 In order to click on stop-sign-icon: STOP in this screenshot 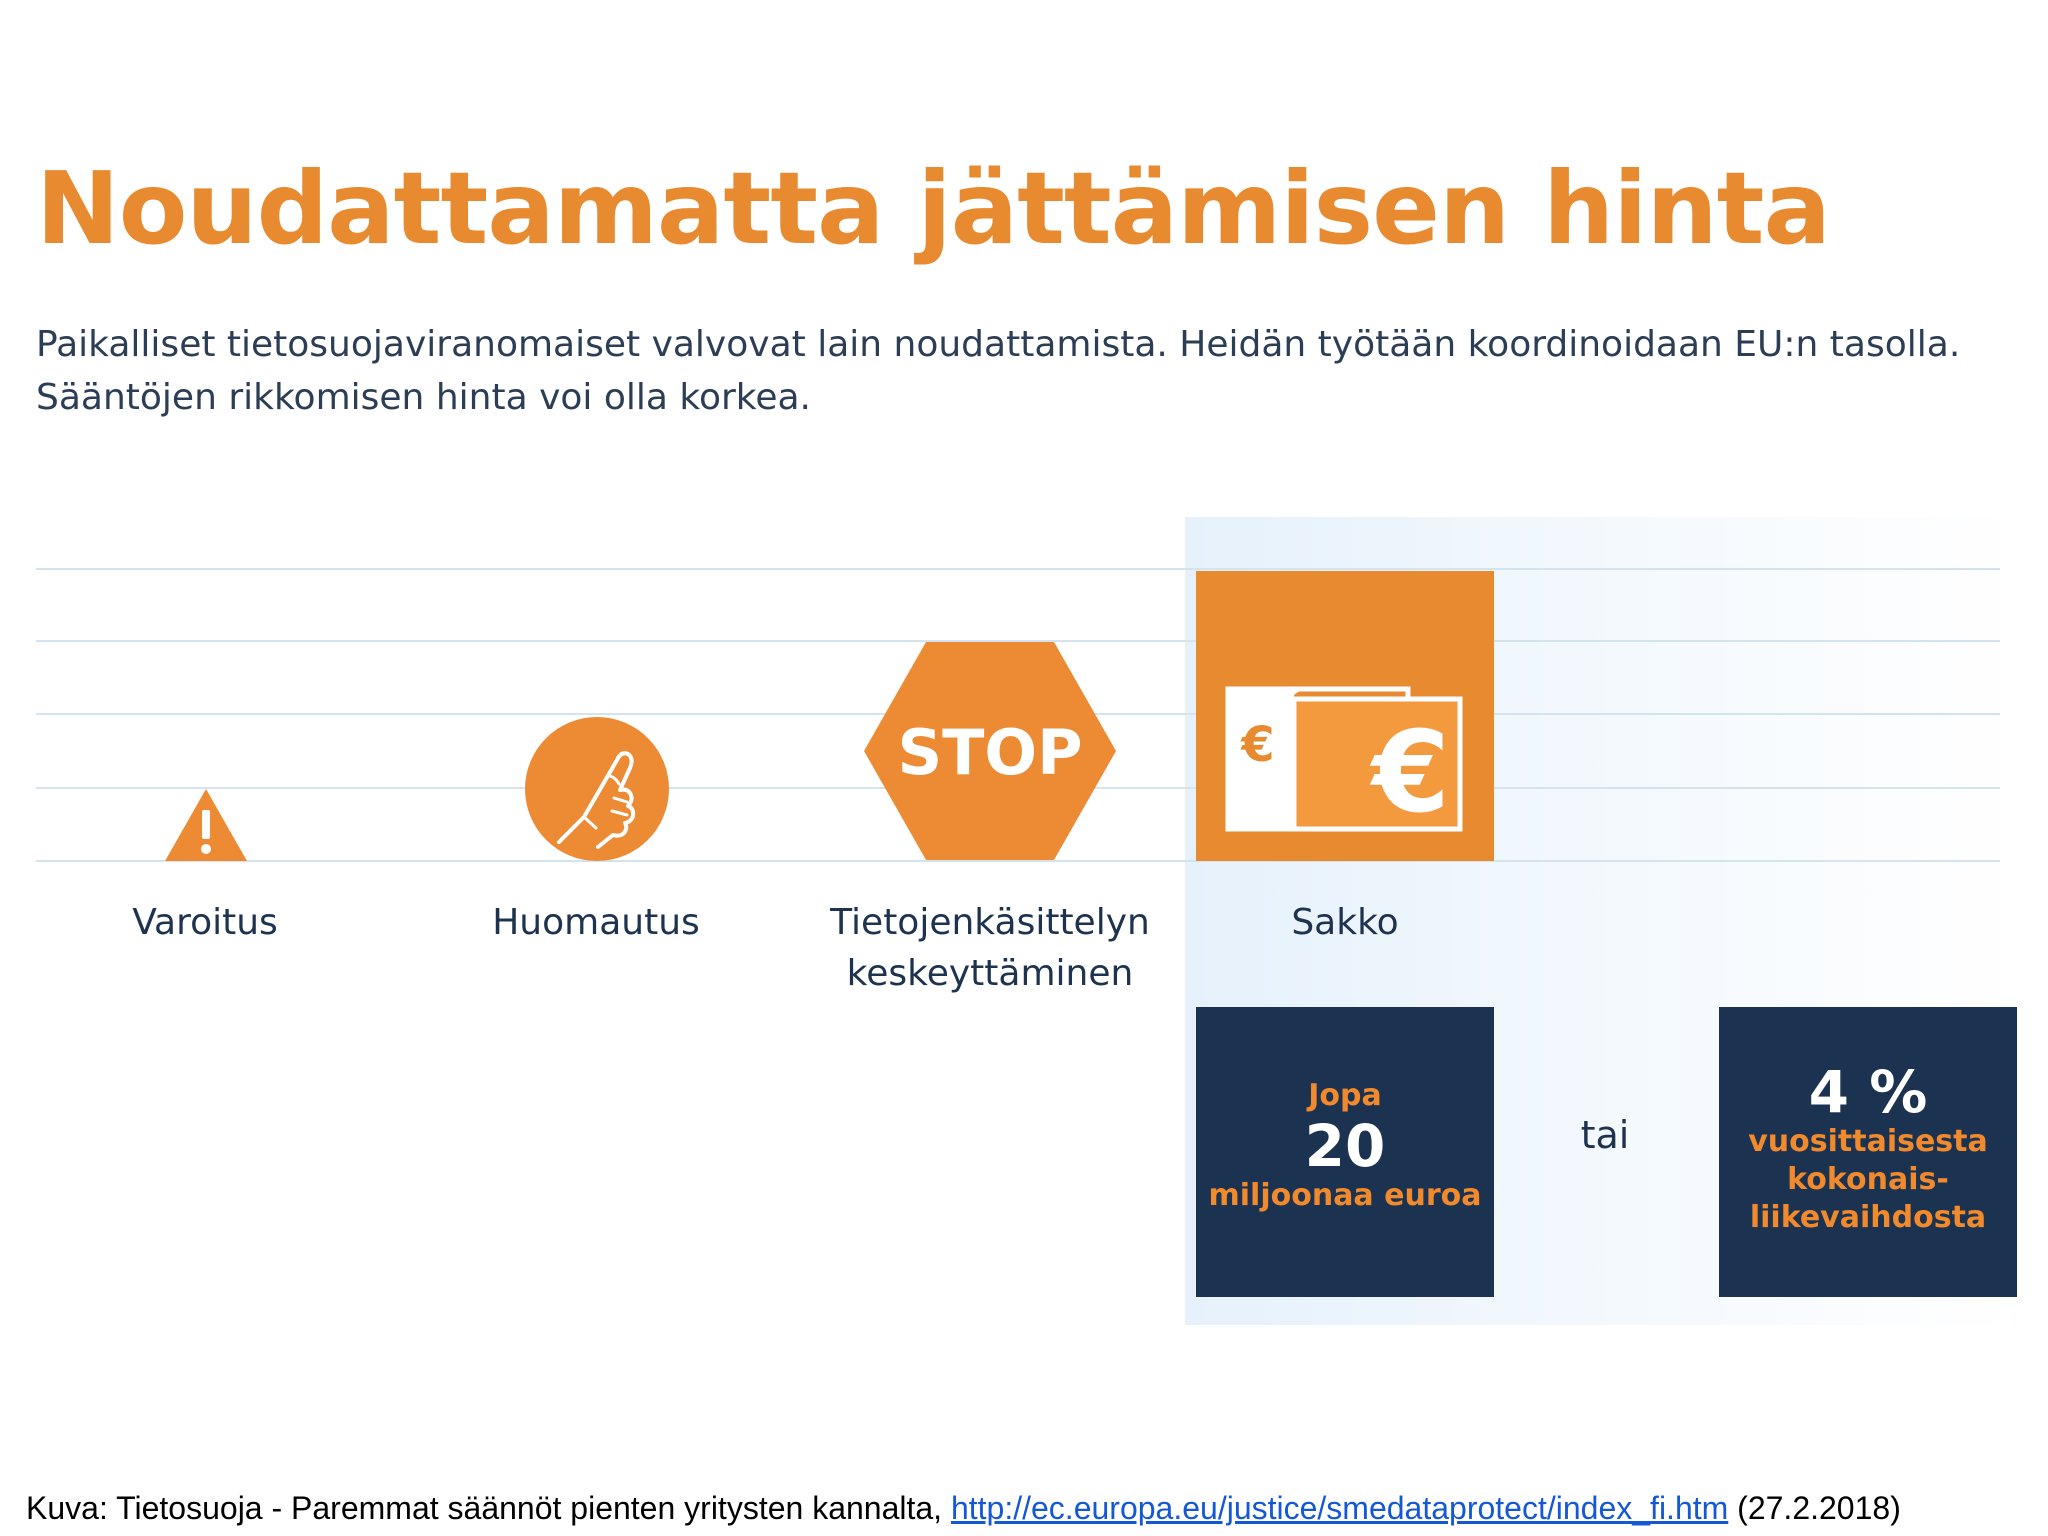, I will do `click(990, 751)`.